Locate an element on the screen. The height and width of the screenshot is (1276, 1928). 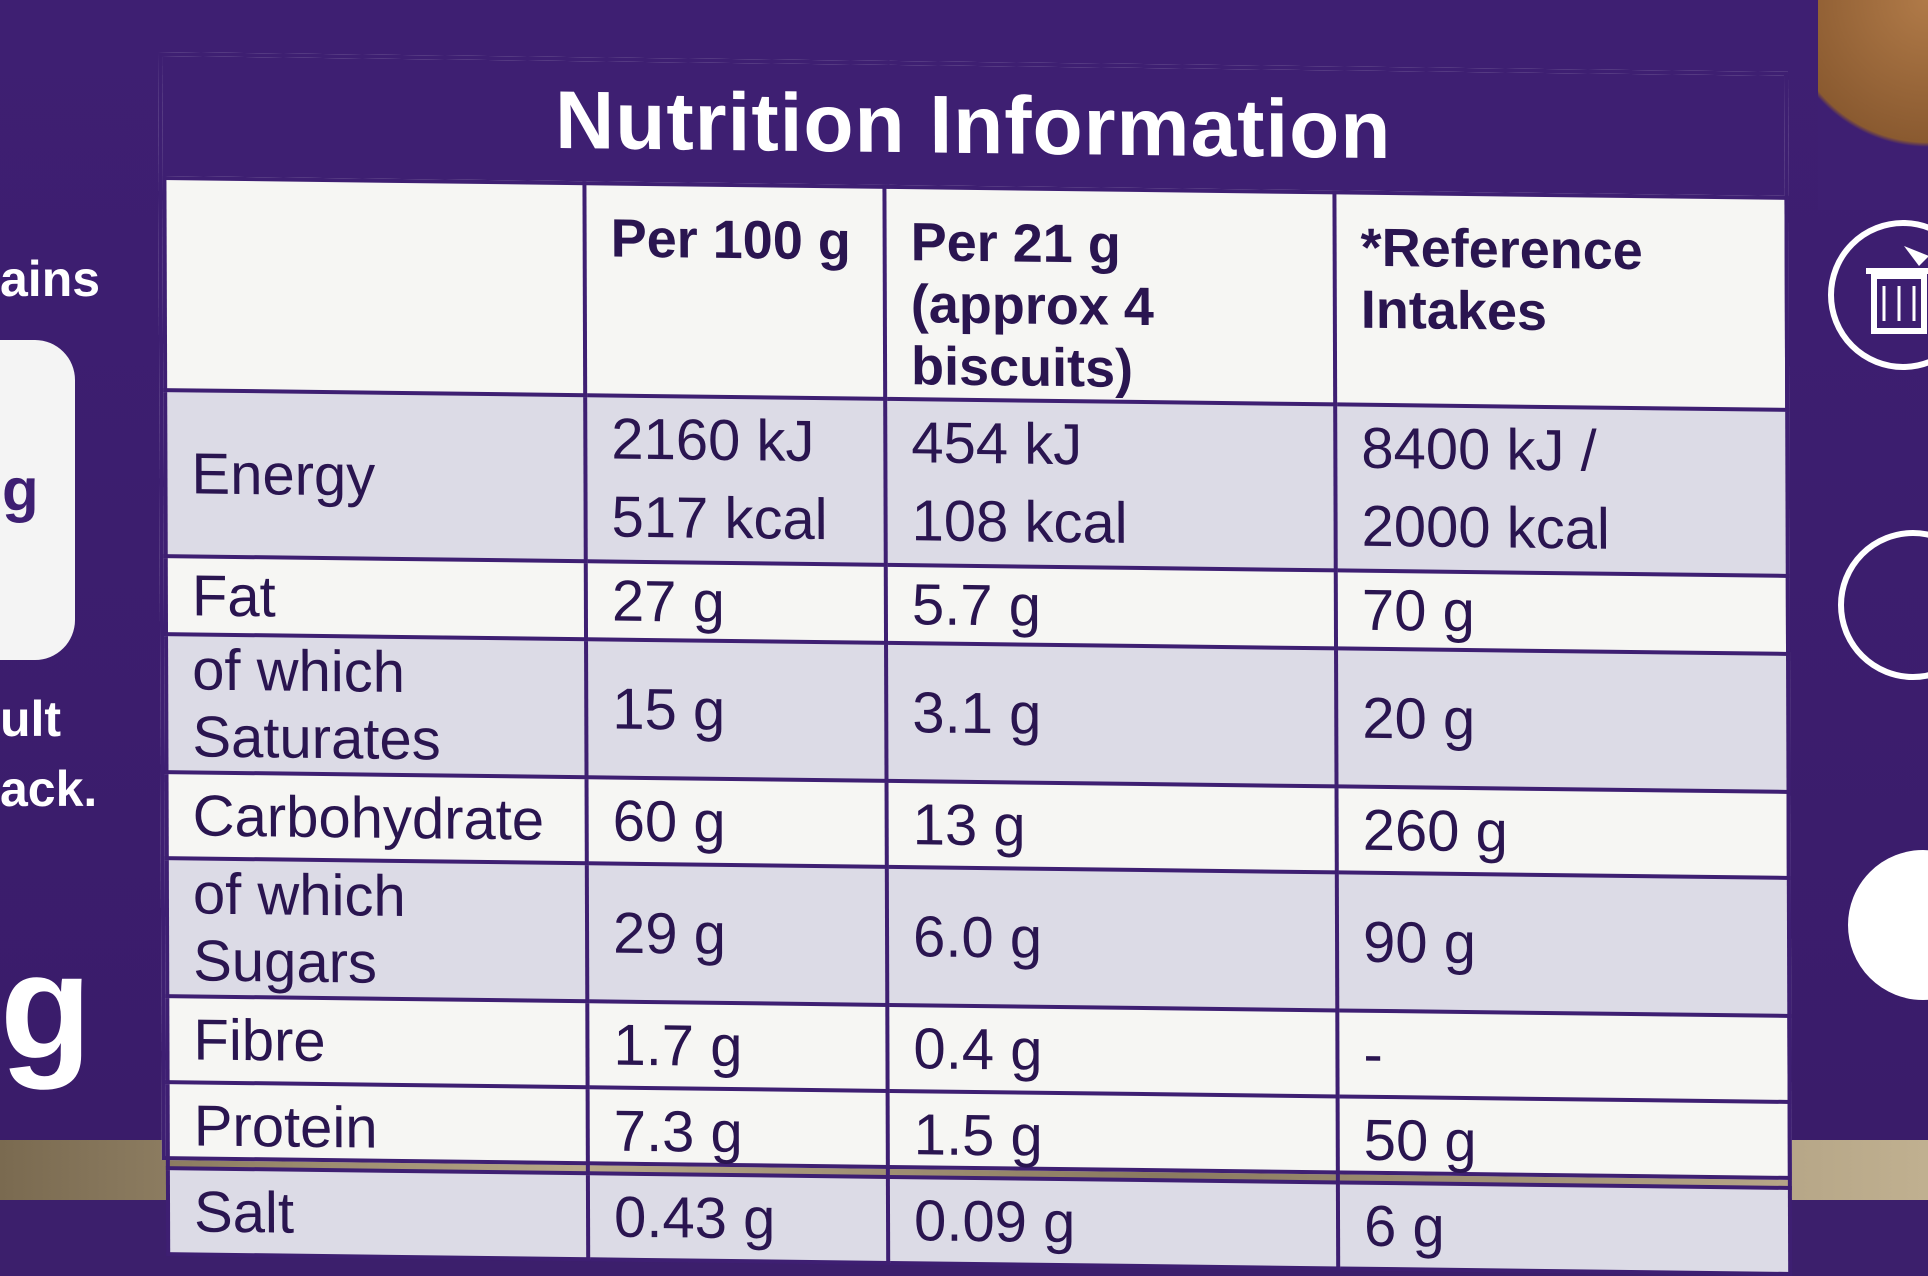
per100-value: 7.3 g is located at coordinates (737, 1132).